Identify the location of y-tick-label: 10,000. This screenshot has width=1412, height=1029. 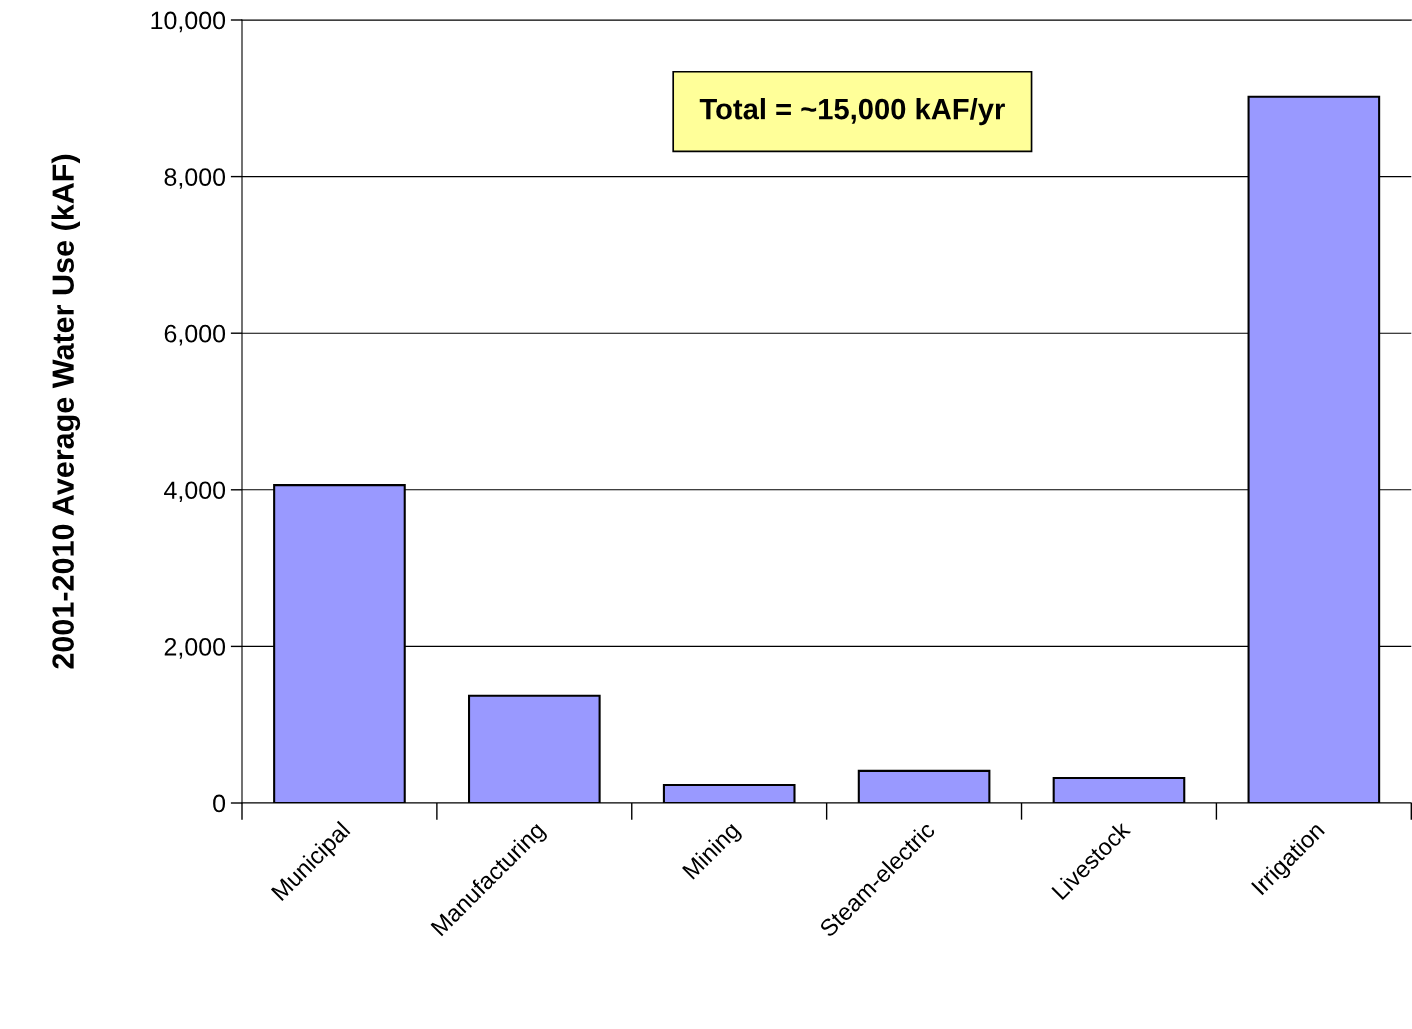
(188, 22).